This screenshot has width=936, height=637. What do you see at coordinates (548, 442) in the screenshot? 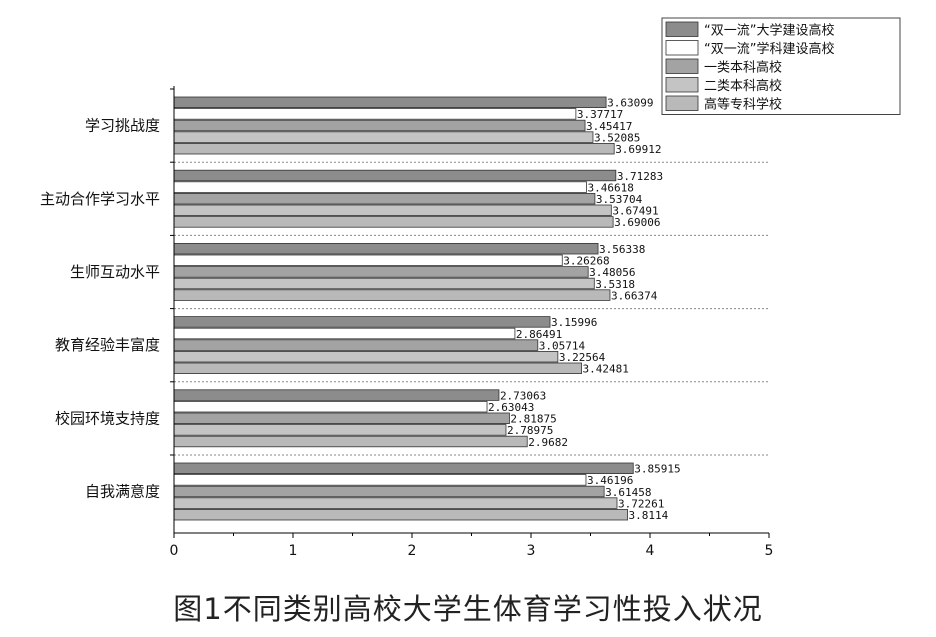
I see `data-label: 2.9682` at bounding box center [548, 442].